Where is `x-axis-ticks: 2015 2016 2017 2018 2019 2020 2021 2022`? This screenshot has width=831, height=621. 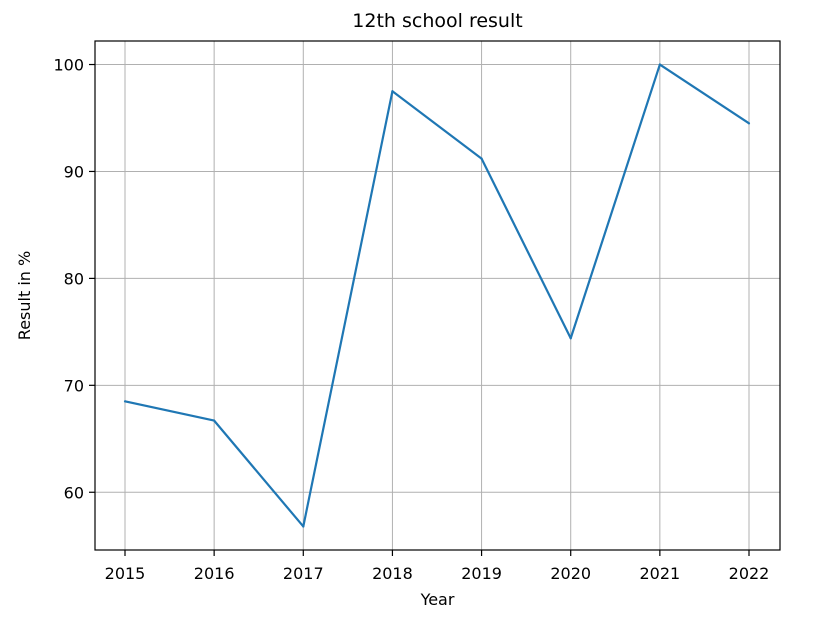 x-axis-ticks: 2015 2016 2017 2018 2019 2020 2021 2022 is located at coordinates (437, 566).